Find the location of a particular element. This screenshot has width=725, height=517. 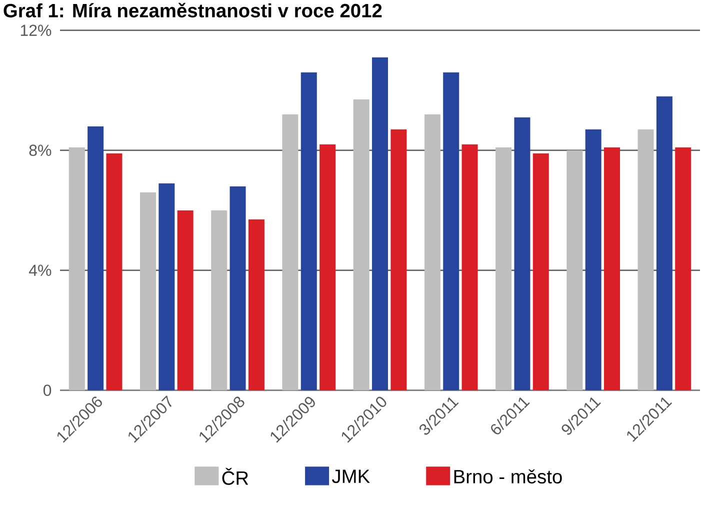

y-tick-label: 4% is located at coordinates (40, 270).